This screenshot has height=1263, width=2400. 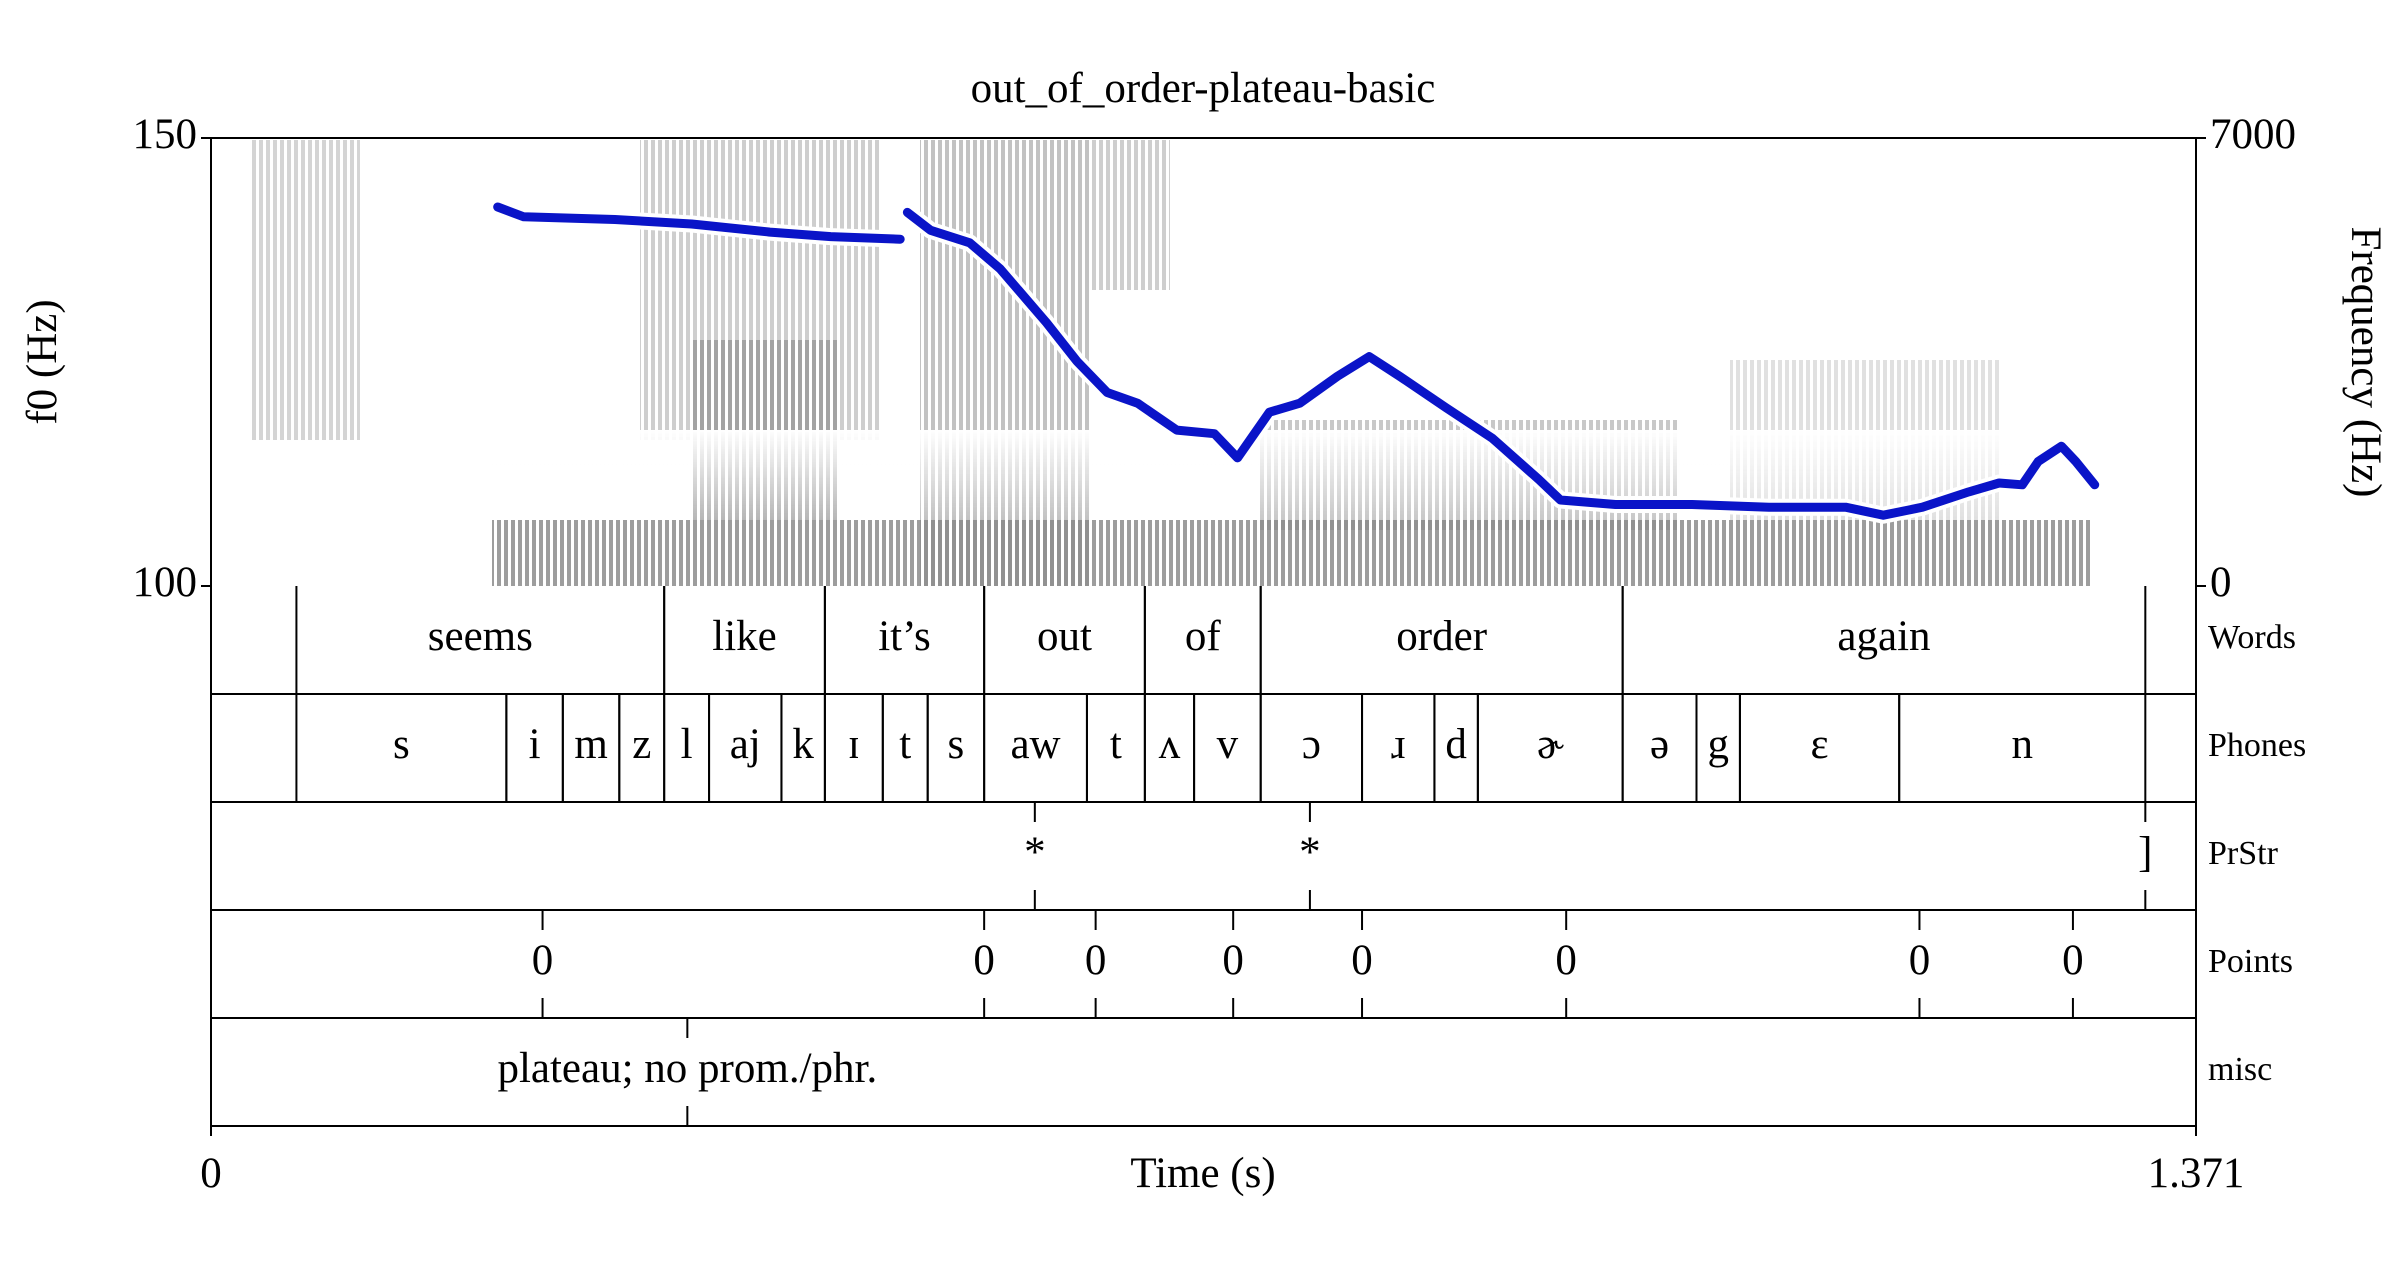 I want to click on tier-name: misc, so click(x=2240, y=1069).